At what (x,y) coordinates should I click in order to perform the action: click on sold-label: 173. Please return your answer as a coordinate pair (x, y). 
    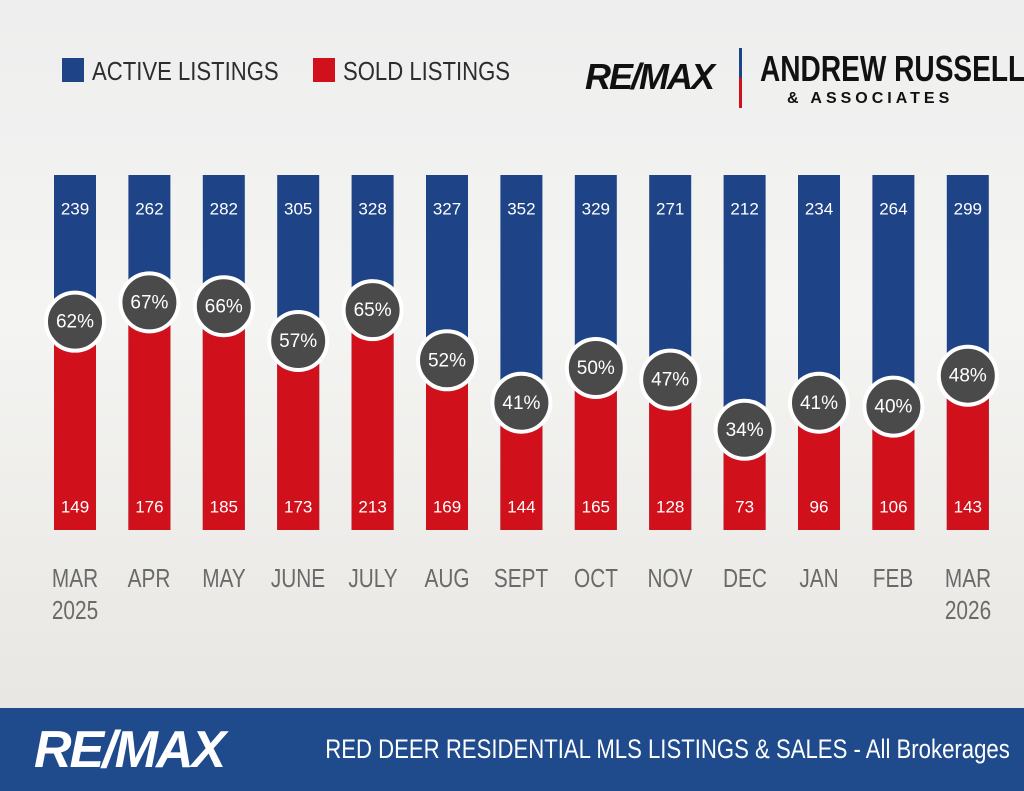
    Looking at the image, I should click on (298, 506).